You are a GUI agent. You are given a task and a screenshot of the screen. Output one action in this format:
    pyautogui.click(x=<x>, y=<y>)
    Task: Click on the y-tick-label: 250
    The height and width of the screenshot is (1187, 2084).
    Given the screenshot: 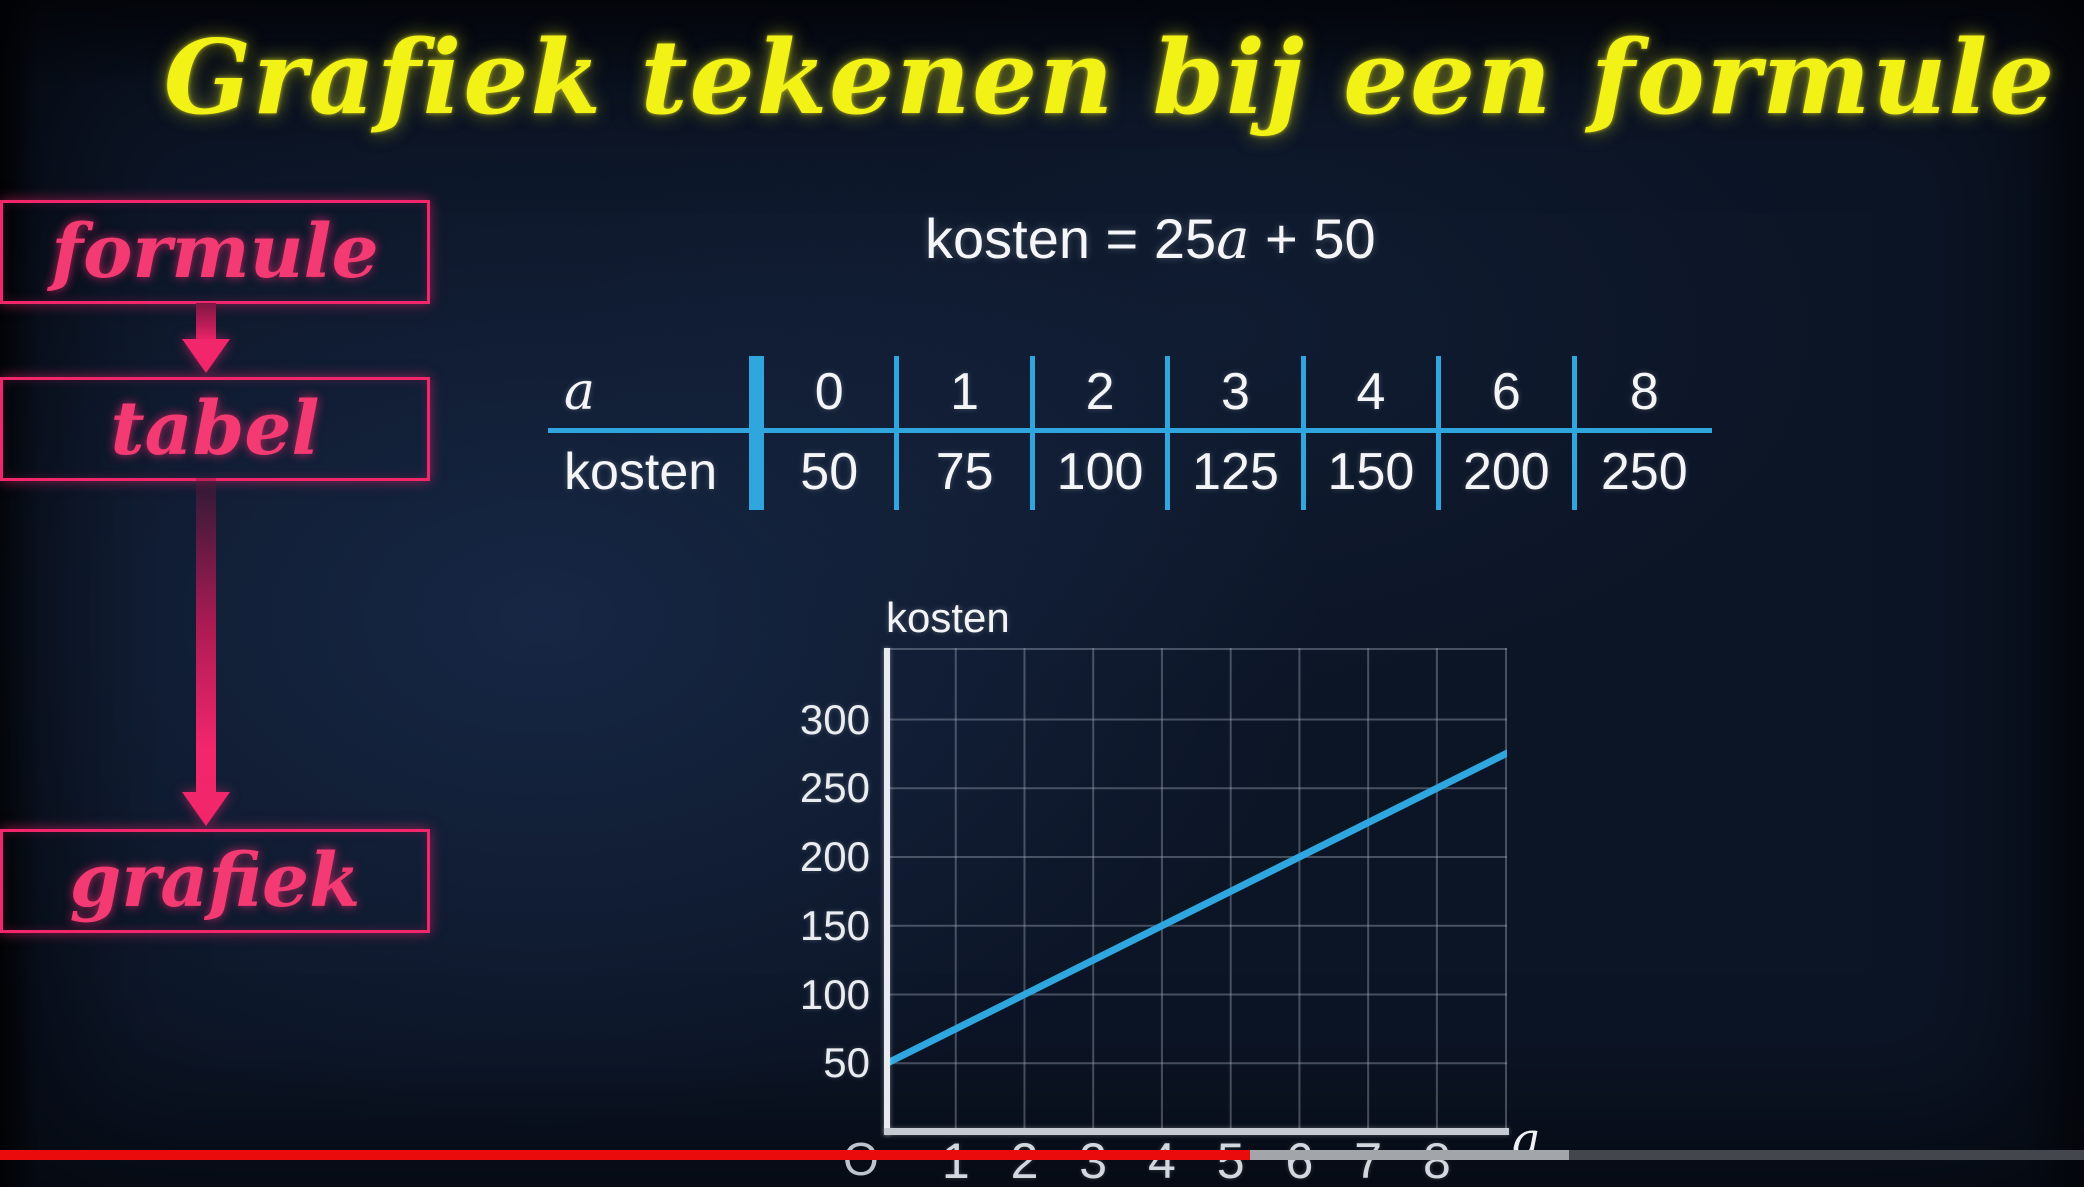 What is the action you would take?
    pyautogui.click(x=834, y=788)
    